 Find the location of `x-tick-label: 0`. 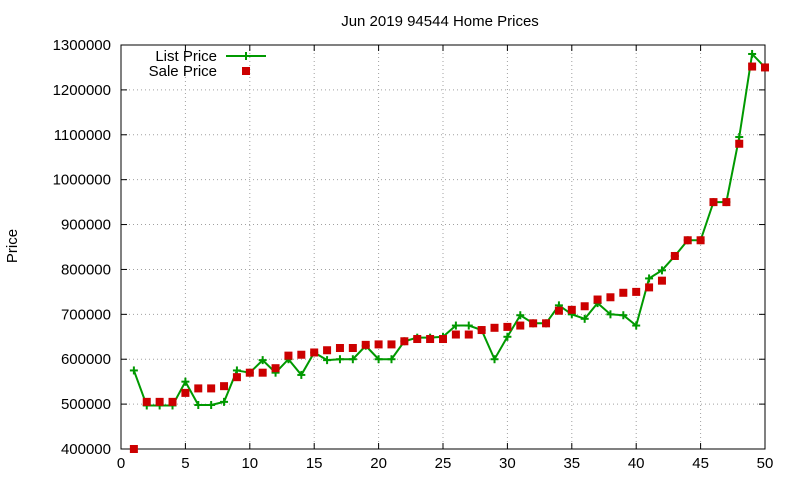

x-tick-label: 0 is located at coordinates (121, 463).